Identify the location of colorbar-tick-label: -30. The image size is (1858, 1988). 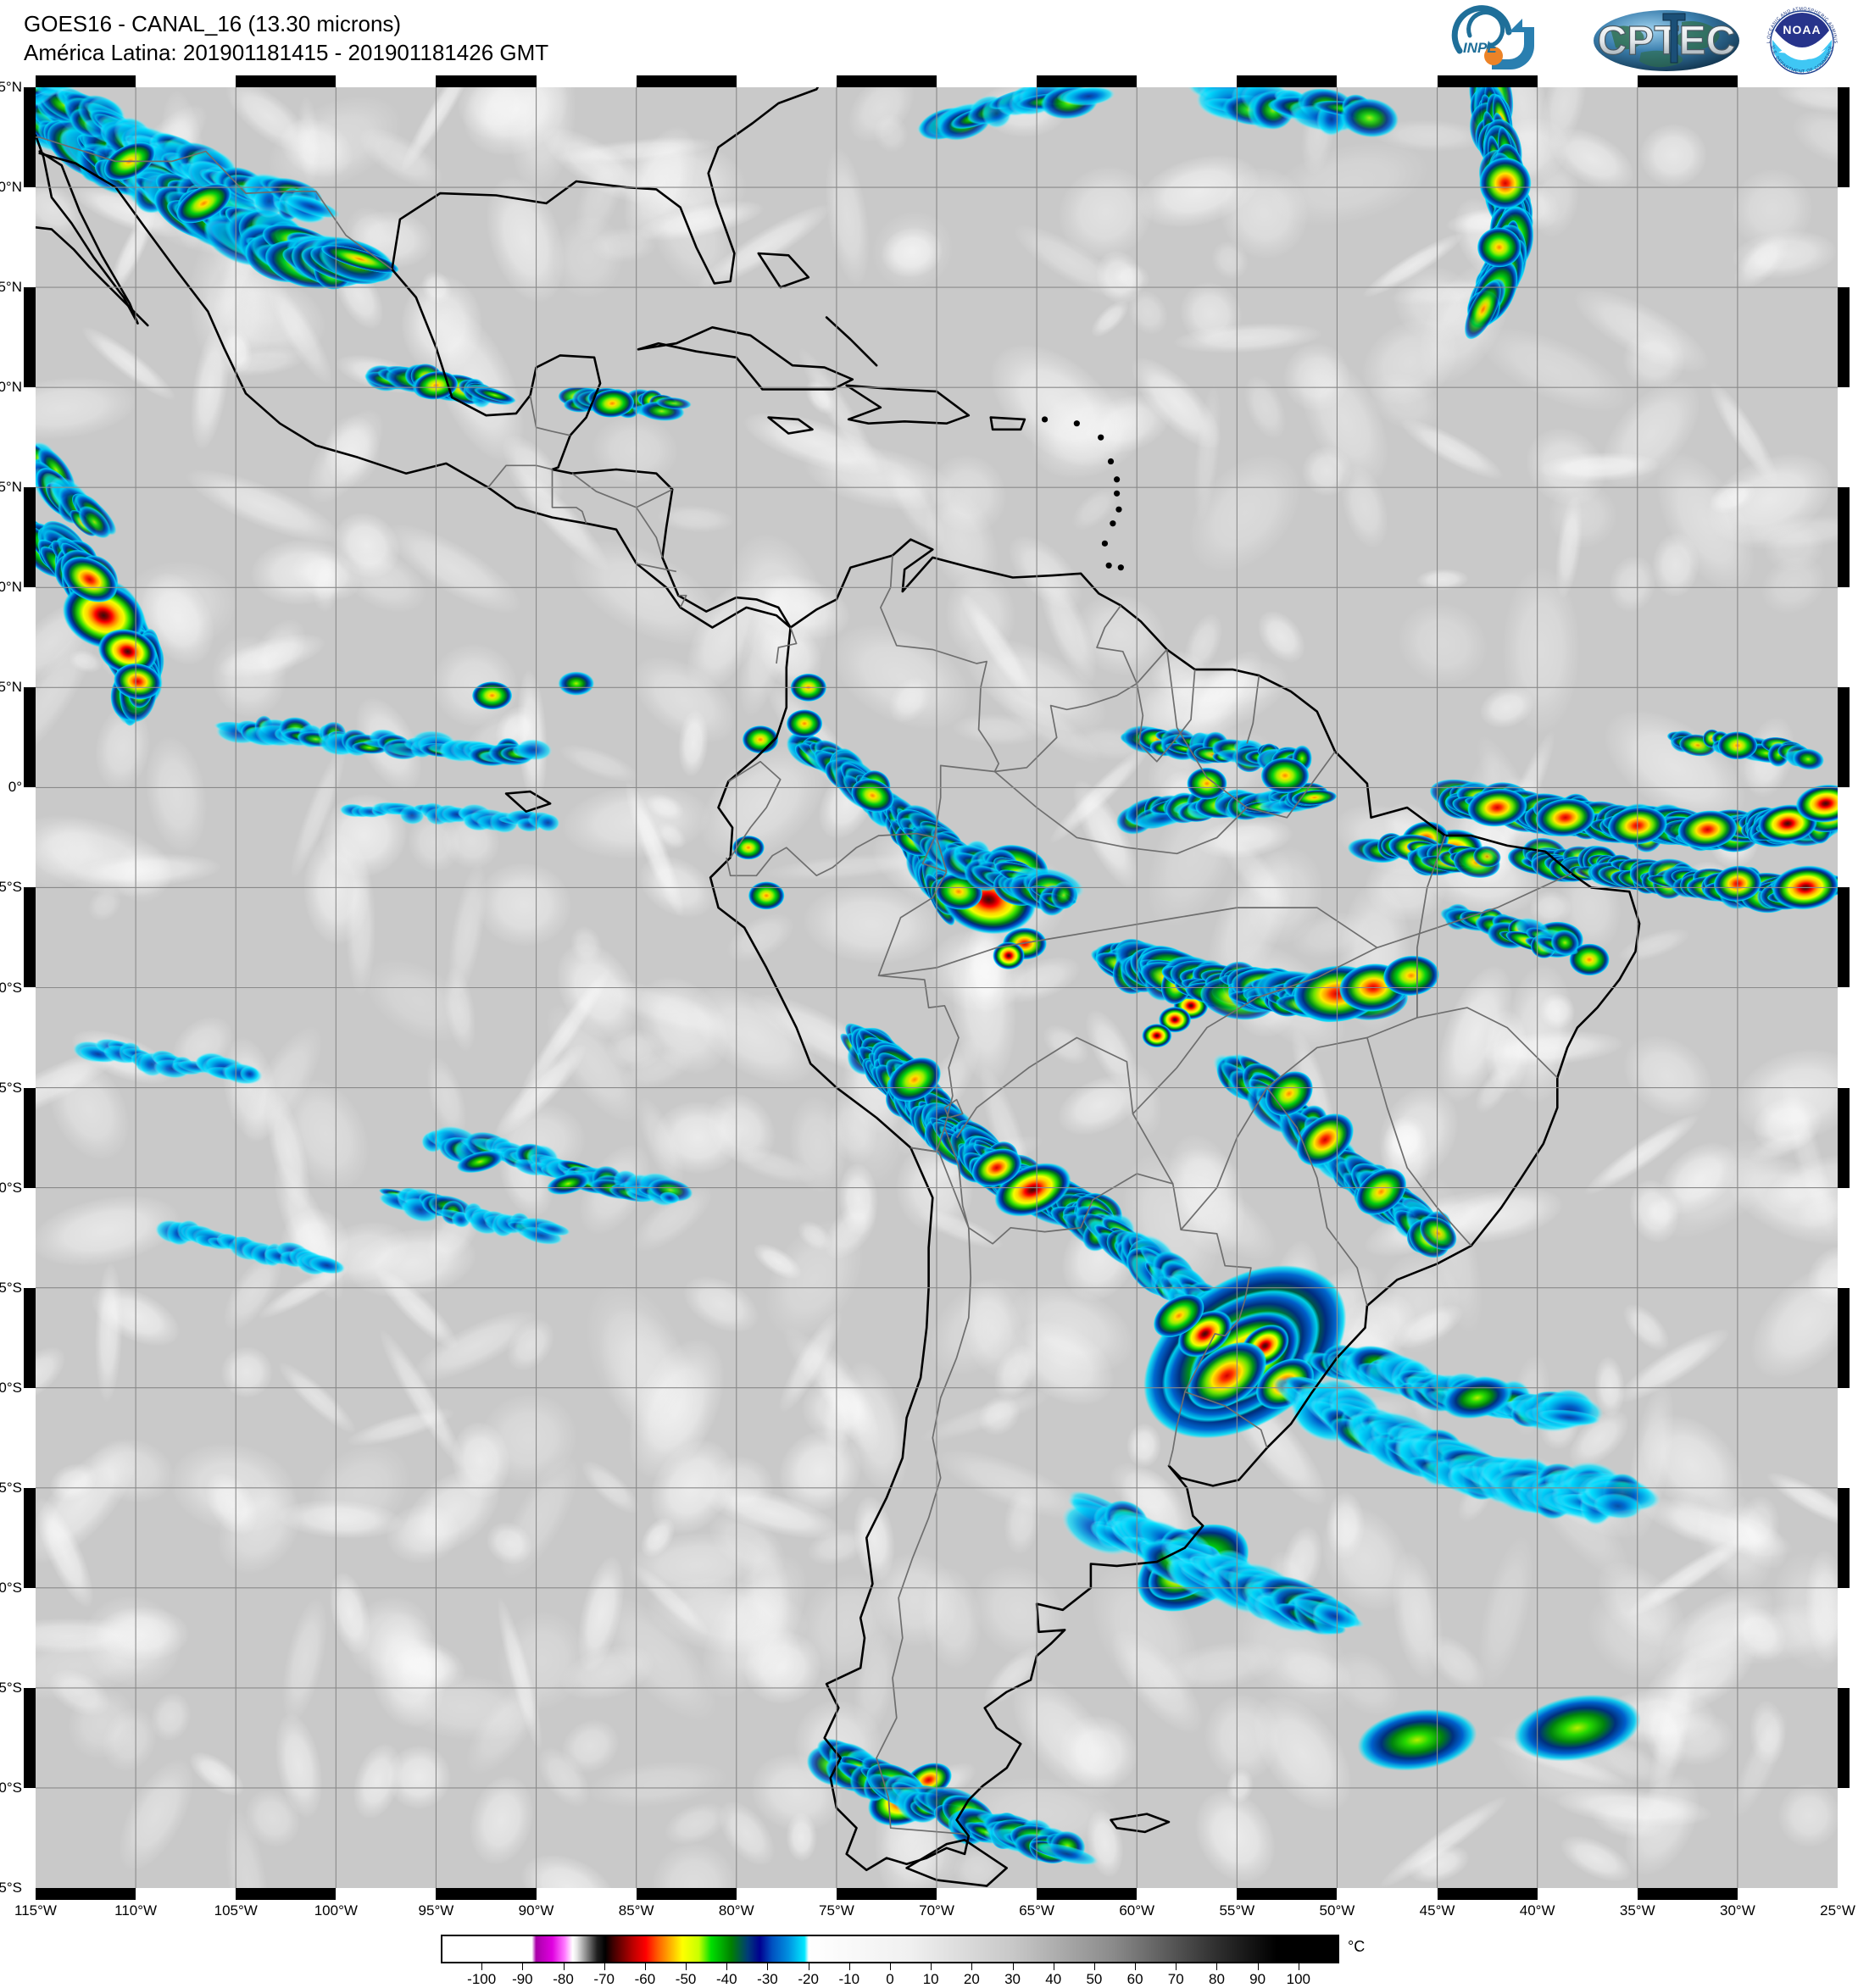
(768, 1979).